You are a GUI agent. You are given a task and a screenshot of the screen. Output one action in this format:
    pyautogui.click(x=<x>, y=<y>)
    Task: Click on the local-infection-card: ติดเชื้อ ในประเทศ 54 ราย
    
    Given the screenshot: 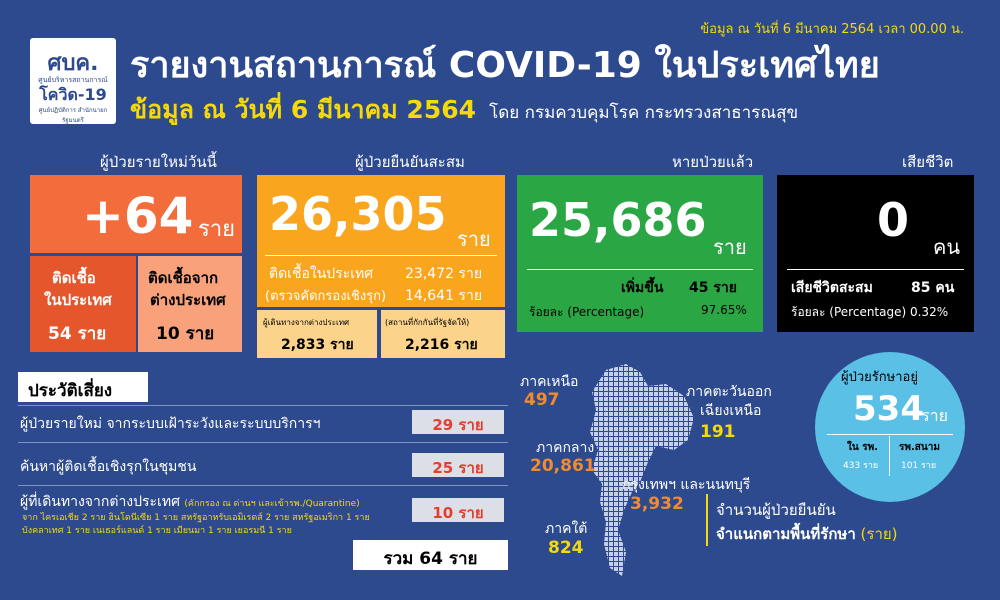 What is the action you would take?
    pyautogui.click(x=83, y=304)
    